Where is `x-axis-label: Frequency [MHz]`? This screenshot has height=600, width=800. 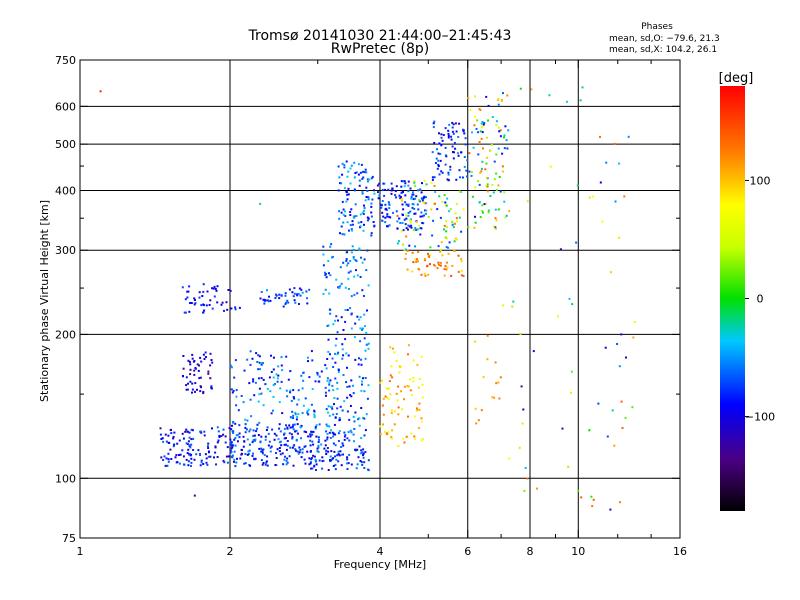
x-axis-label: Frequency [MHz] is located at coordinates (380, 564).